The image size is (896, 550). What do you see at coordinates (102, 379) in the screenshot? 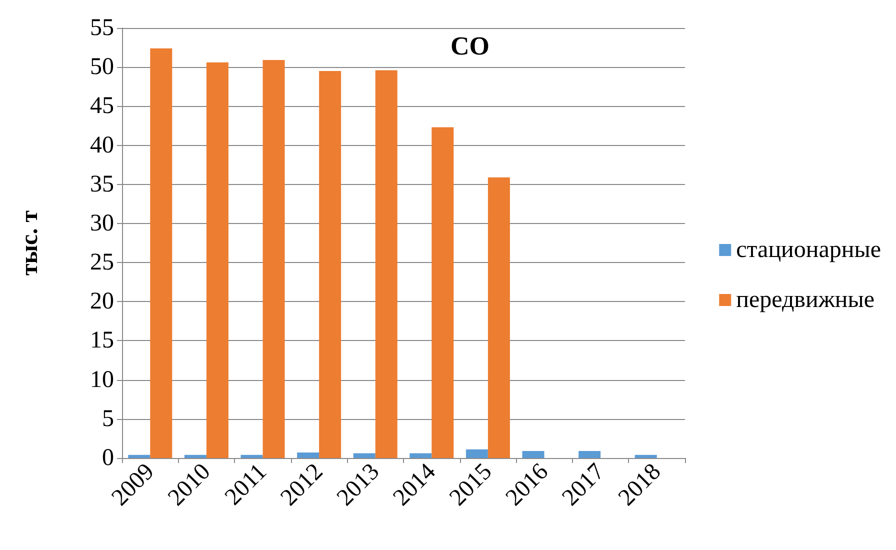
I see `y-tick-label: 10` at bounding box center [102, 379].